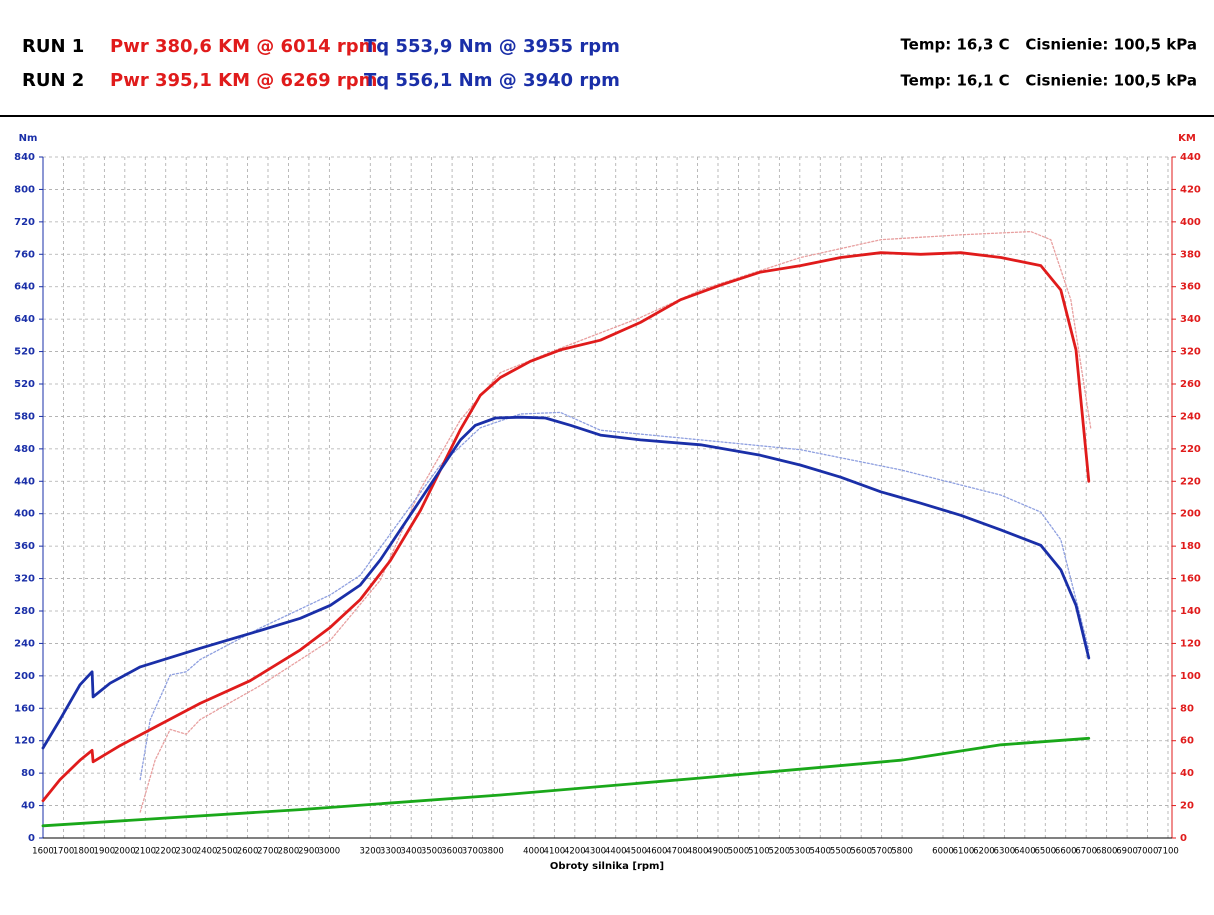 The height and width of the screenshot is (915, 1214). I want to click on x-tick-label: 5400, so click(820, 852).